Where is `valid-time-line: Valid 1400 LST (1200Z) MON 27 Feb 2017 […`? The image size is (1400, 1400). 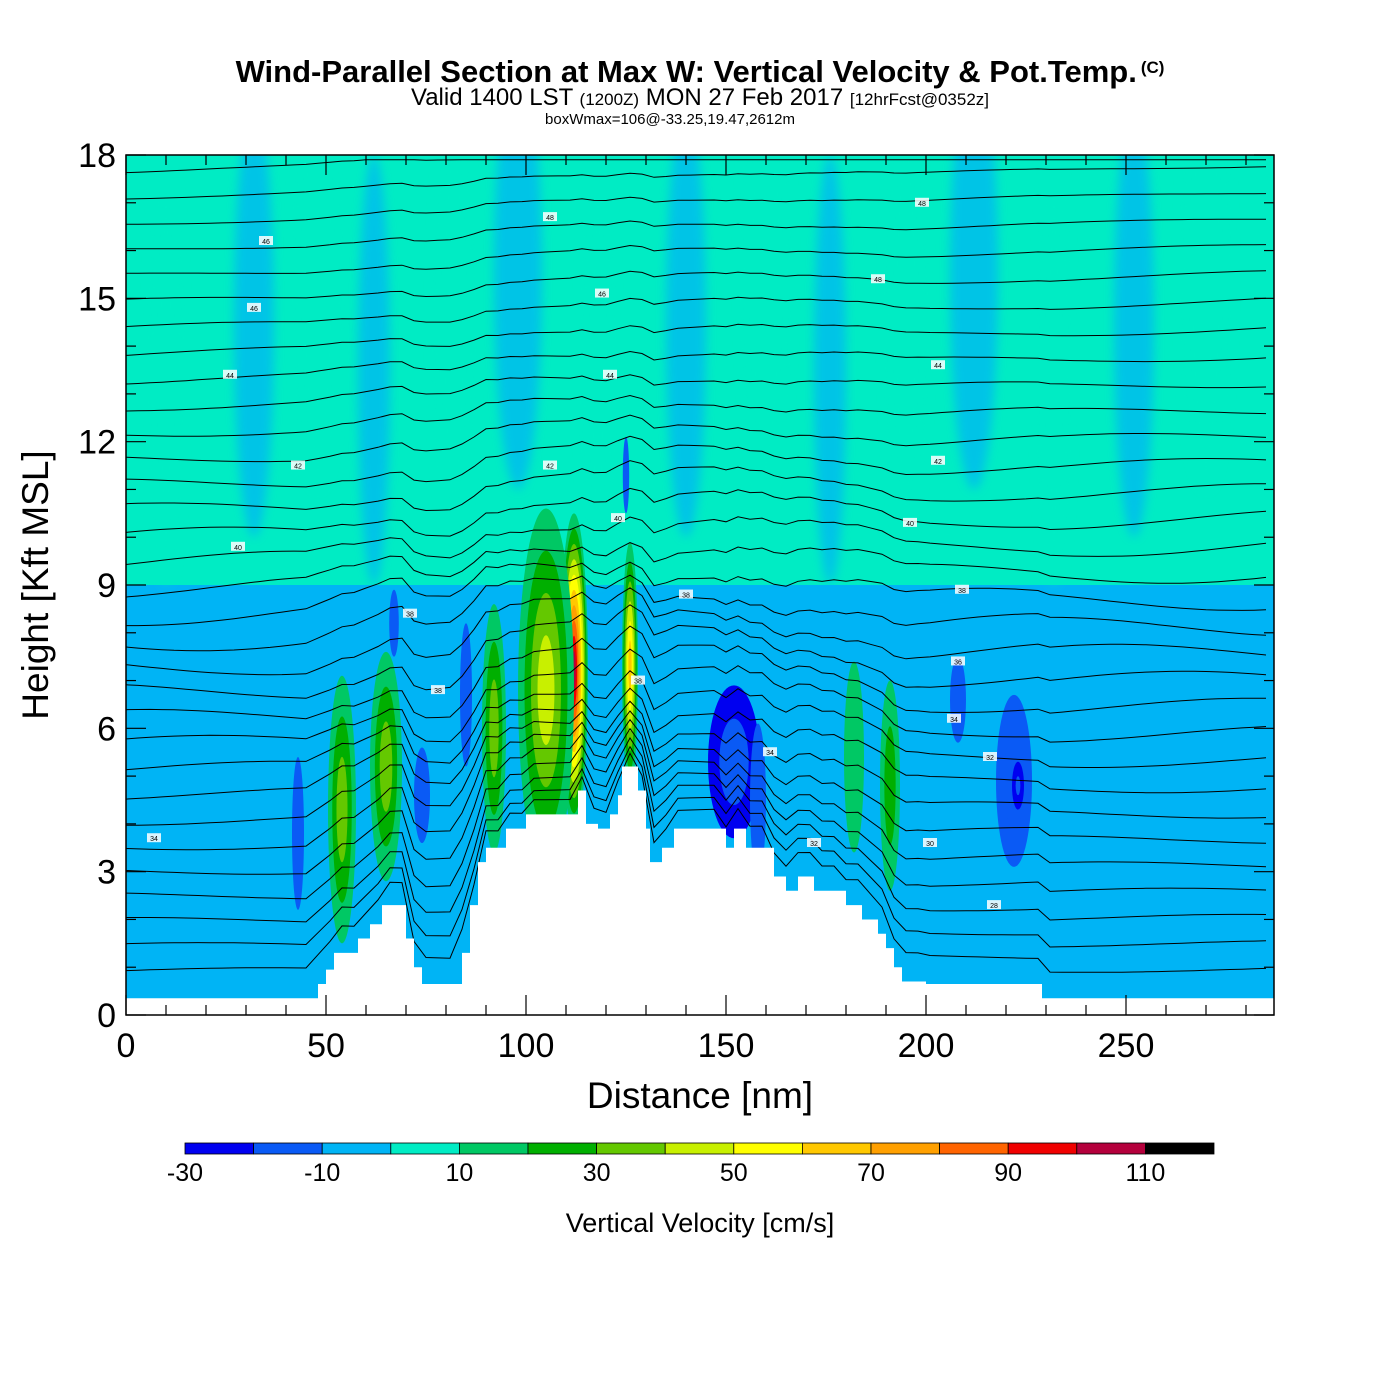
valid-time-line: Valid 1400 LST (1200Z) MON 27 Feb 2017 [… is located at coordinates (700, 99).